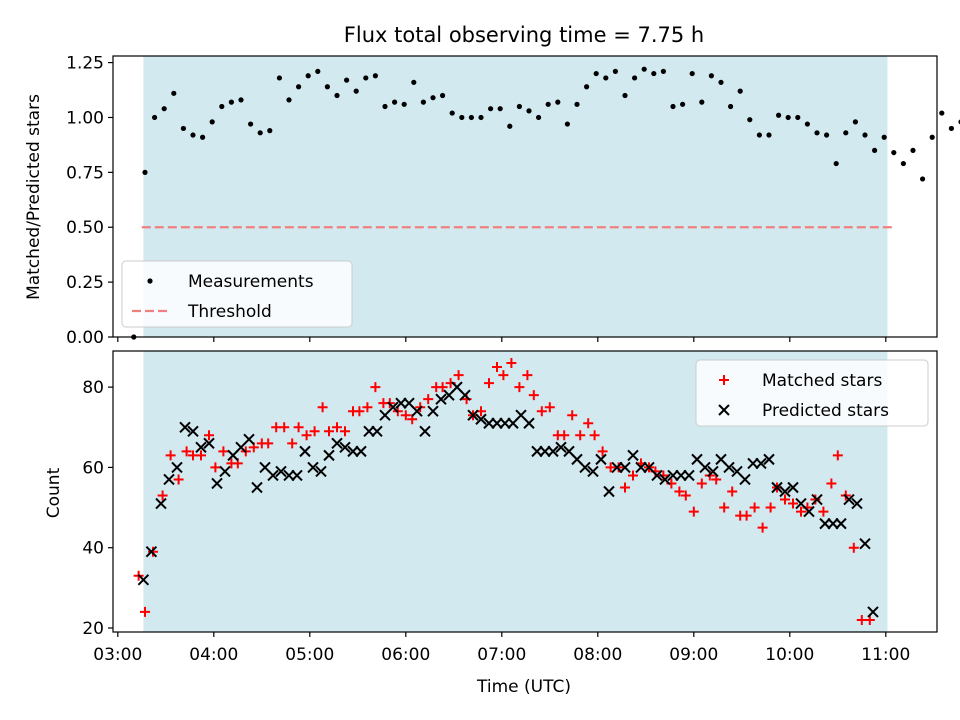  I want to click on legend: Measurements Threshold, so click(237, 294).